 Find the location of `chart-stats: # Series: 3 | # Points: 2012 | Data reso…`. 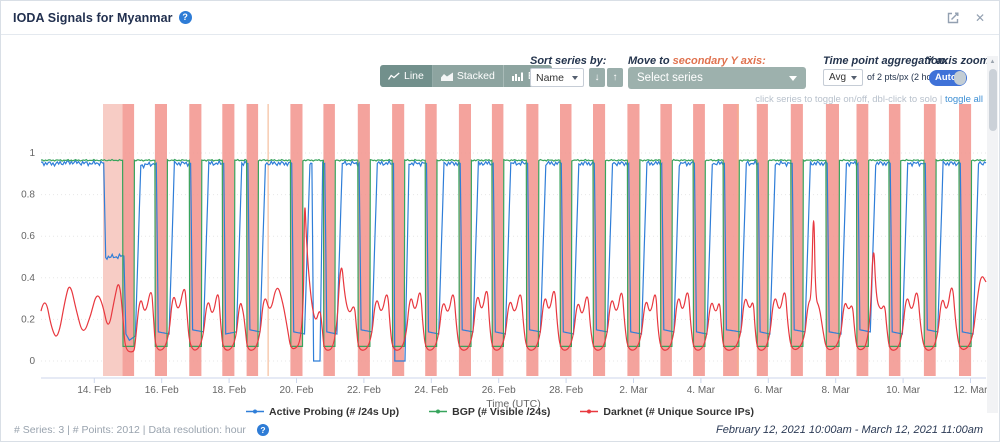

chart-stats: # Series: 3 | # Points: 2012 | Data reso… is located at coordinates (141, 430).